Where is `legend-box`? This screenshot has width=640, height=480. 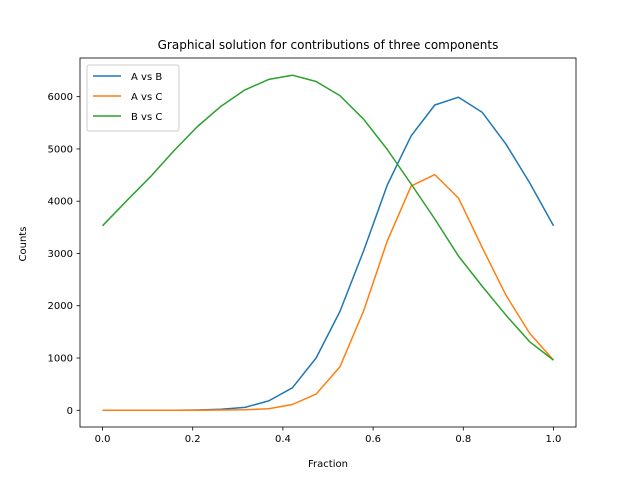 legend-box is located at coordinates (133, 98).